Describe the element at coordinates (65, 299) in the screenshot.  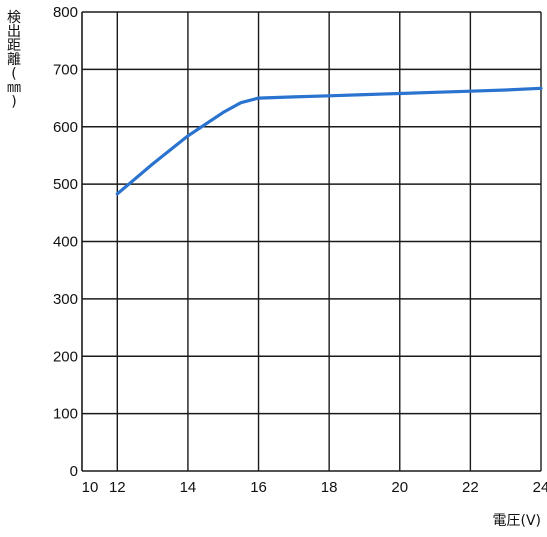
I see `y-tick-label: 300` at that location.